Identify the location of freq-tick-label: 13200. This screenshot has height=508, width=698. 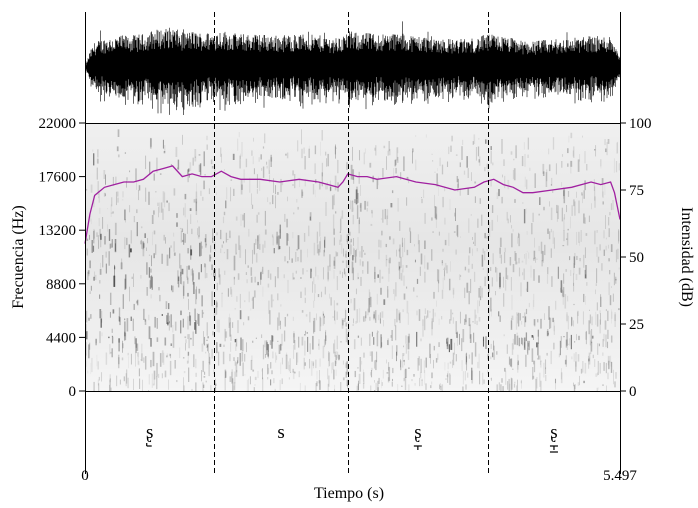
(58, 231).